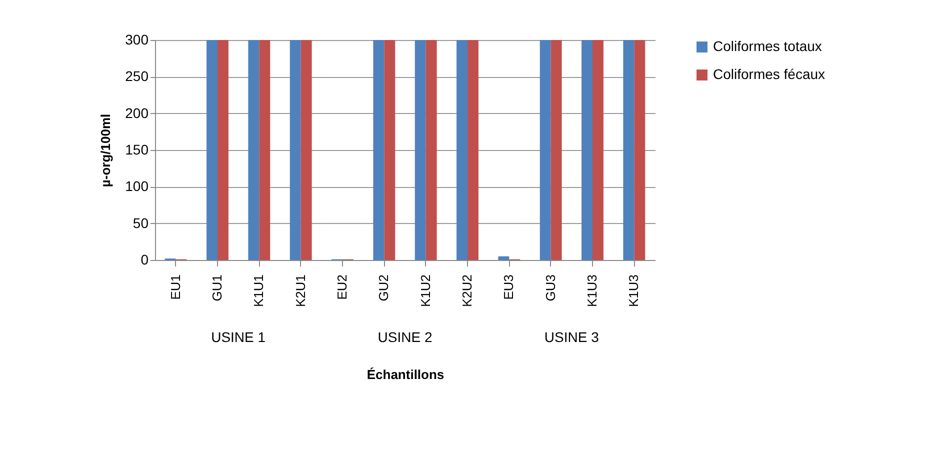 This screenshot has height=450, width=930. I want to click on legend-label: Coliformes fécaux, so click(769, 74).